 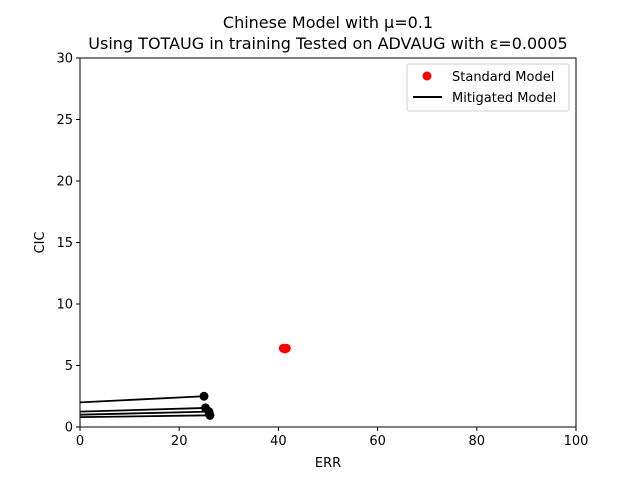 I want to click on y-tick-label: 0, so click(x=69, y=428).